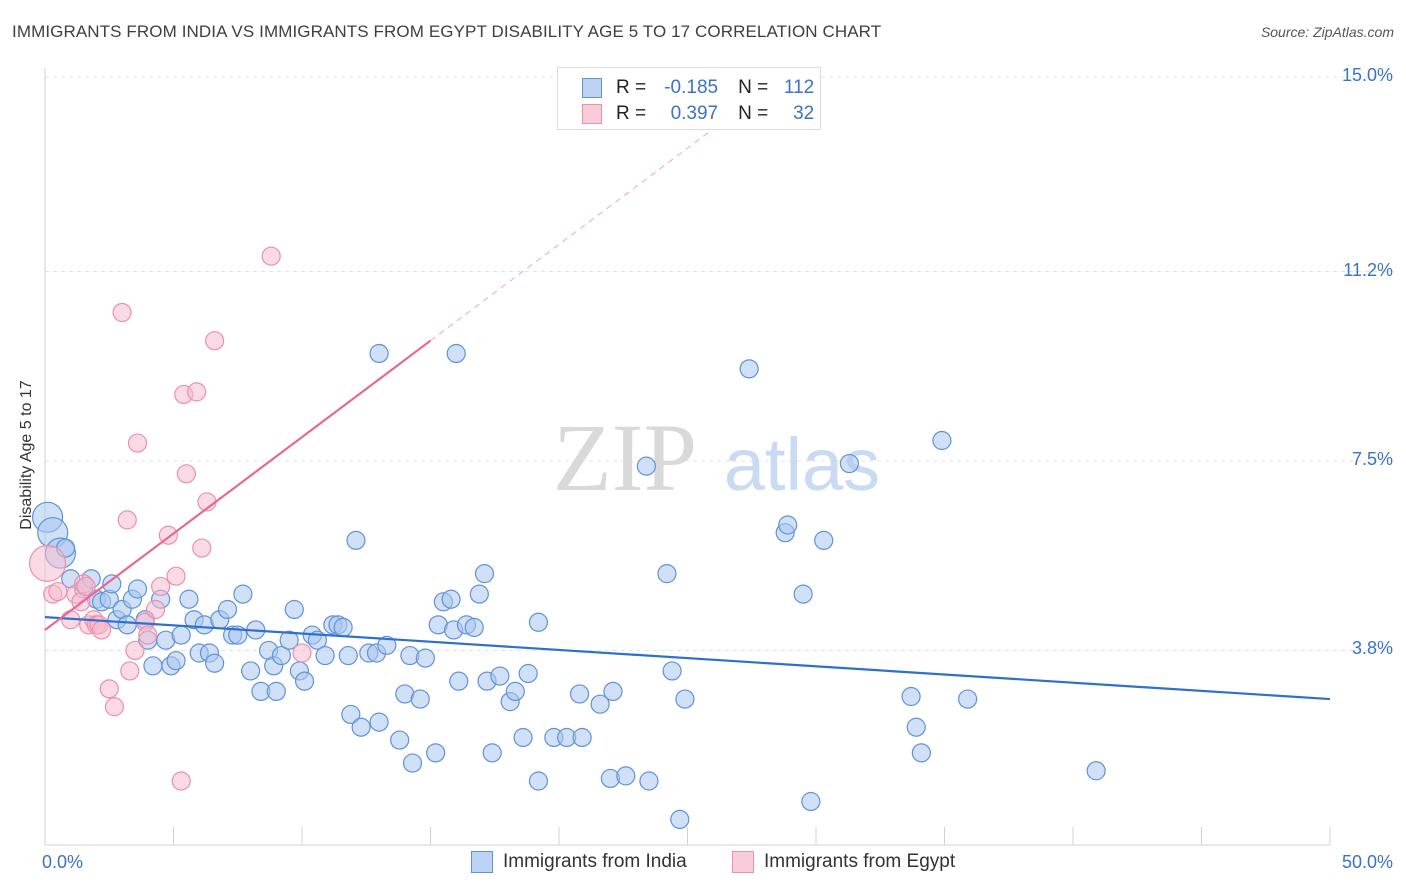  I want to click on y-tick-label: 15.0%, so click(1367, 75).